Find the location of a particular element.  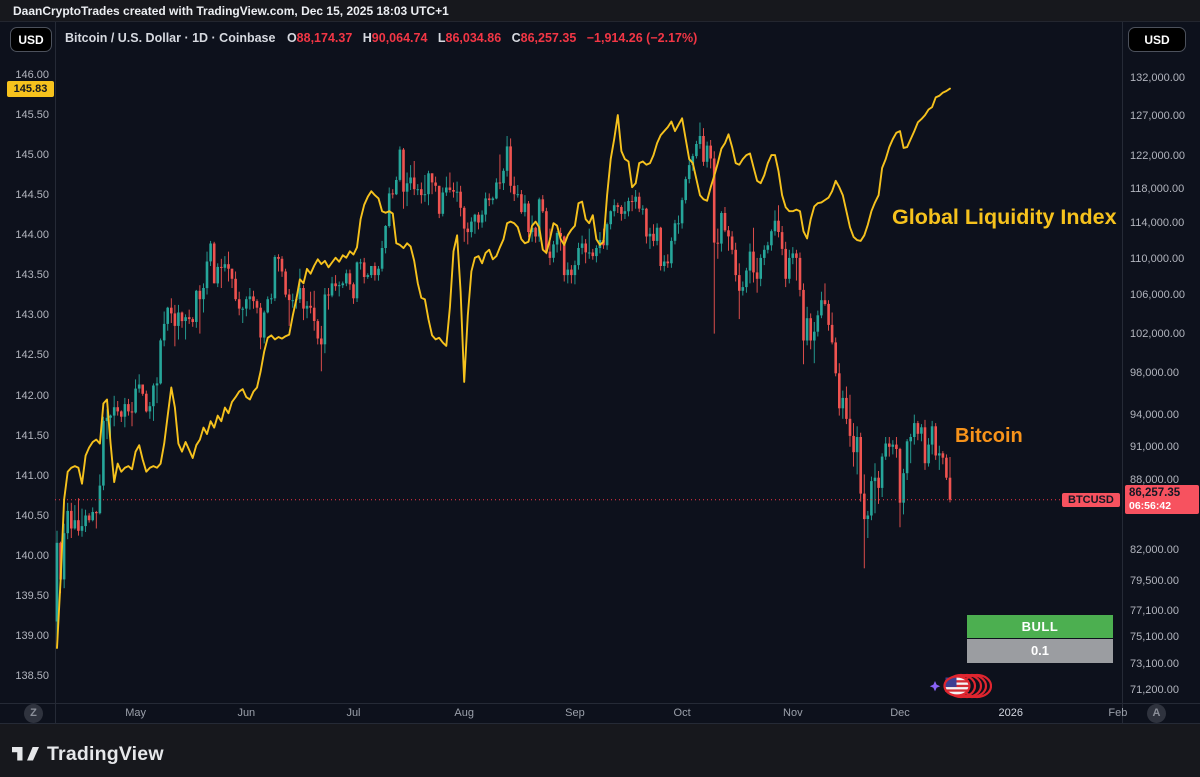

right-axis-tick: 106,000.00 is located at coordinates (1158, 295).